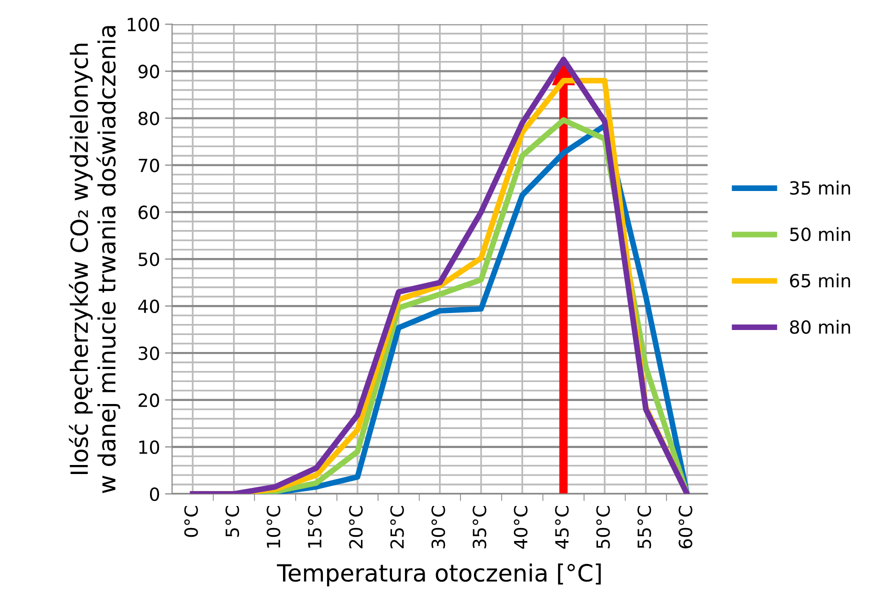 The image size is (878, 606). Describe the element at coordinates (820, 187) in the screenshot. I see `legend-label: 35 min` at that location.